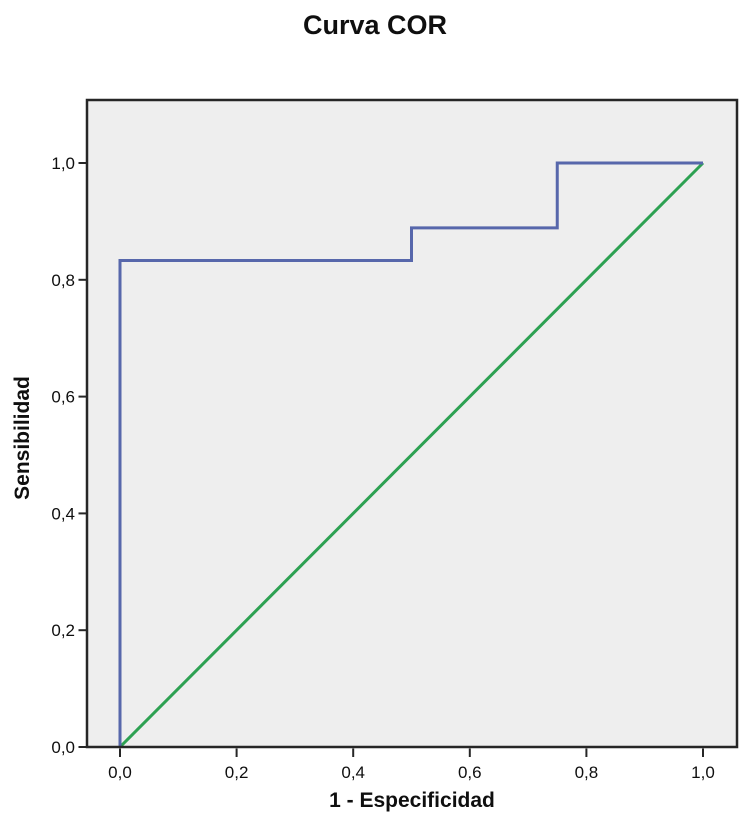  I want to click on y-tick-label: 1,0, so click(63, 163).